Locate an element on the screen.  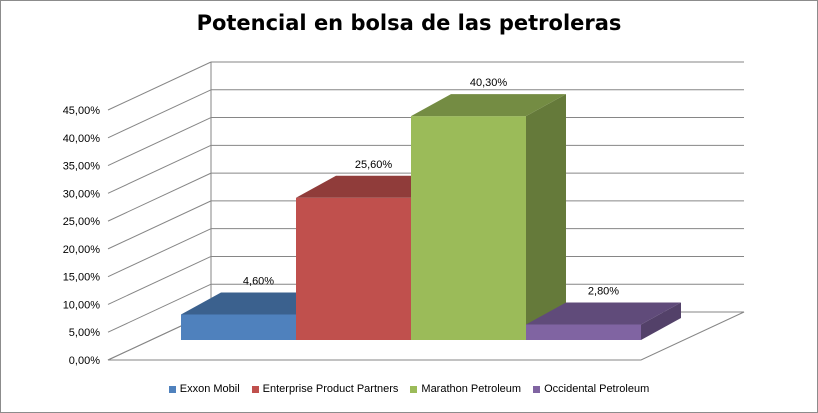
legend-item: Occidental Petroleum is located at coordinates (591, 389).